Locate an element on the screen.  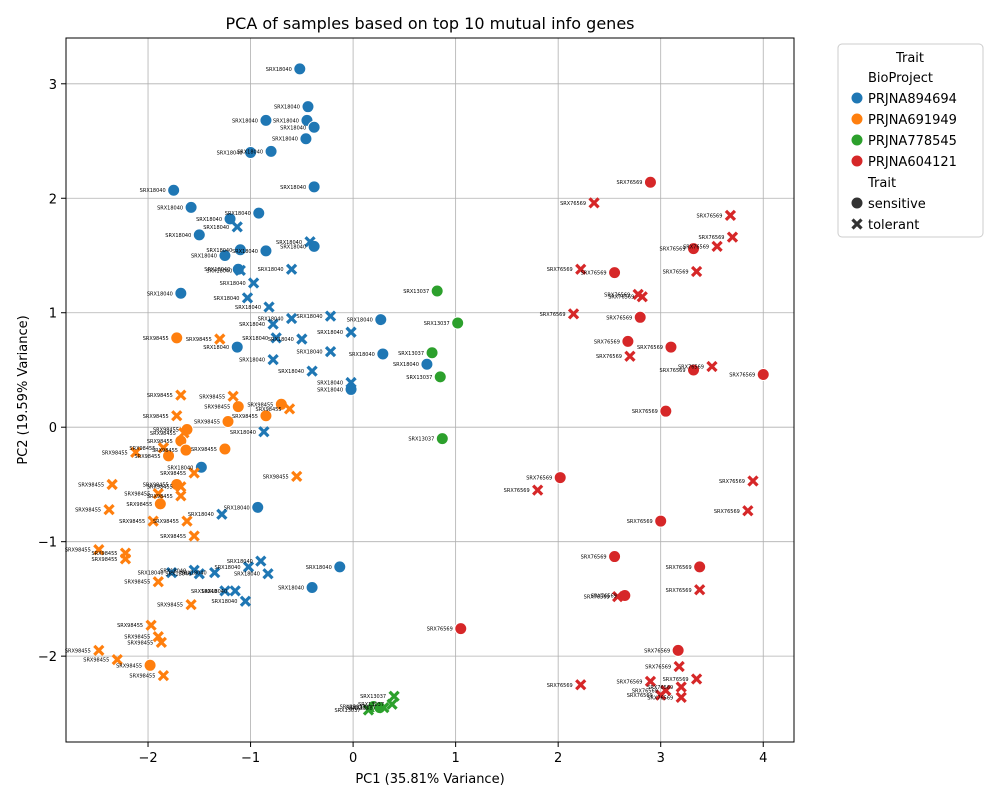
y-tick-label: 3 is located at coordinates (53, 85).